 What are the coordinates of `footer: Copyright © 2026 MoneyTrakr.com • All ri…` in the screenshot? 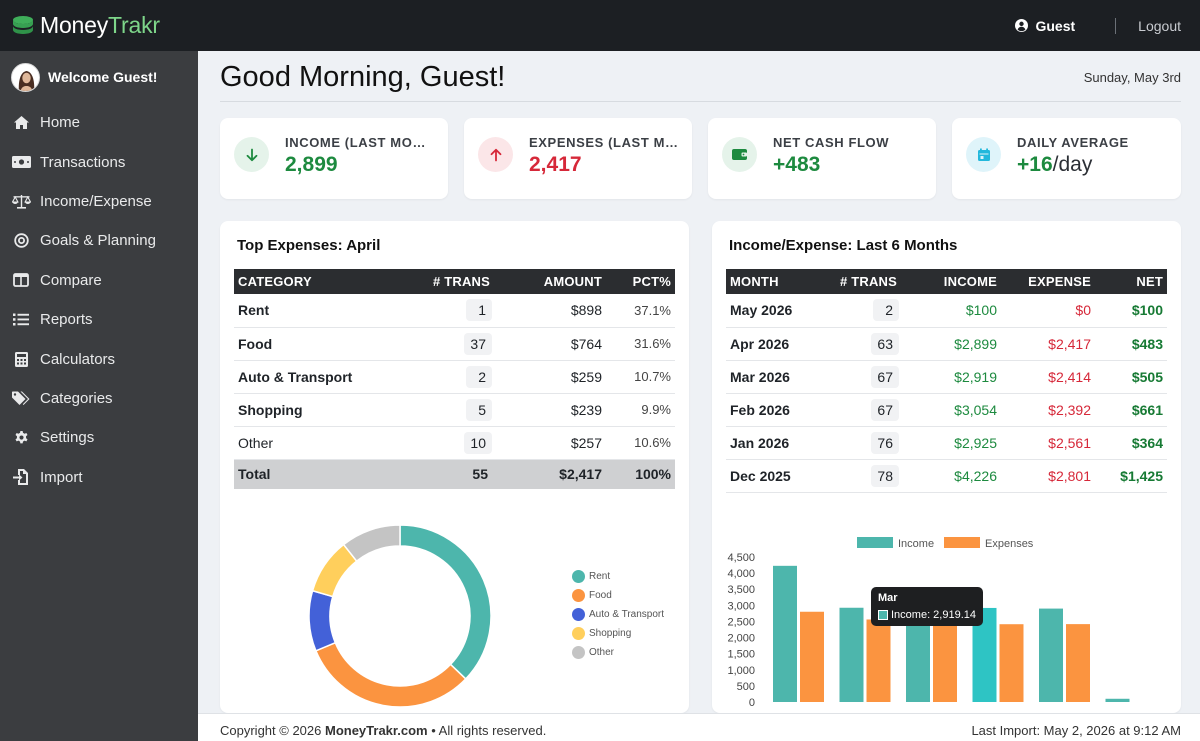 It's located at (699, 727).